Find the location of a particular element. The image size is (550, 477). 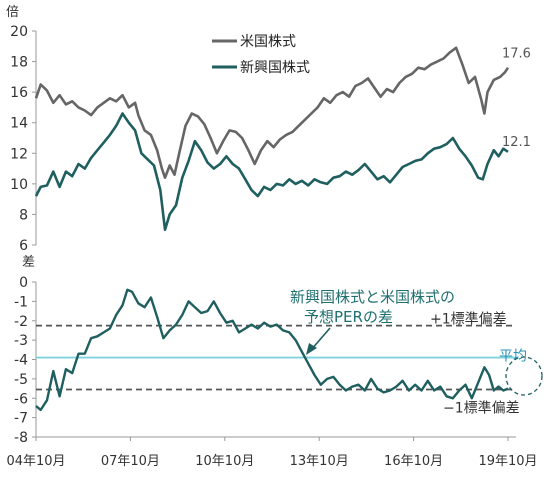

bottom-y-tick-label: -8 is located at coordinates (21, 438).